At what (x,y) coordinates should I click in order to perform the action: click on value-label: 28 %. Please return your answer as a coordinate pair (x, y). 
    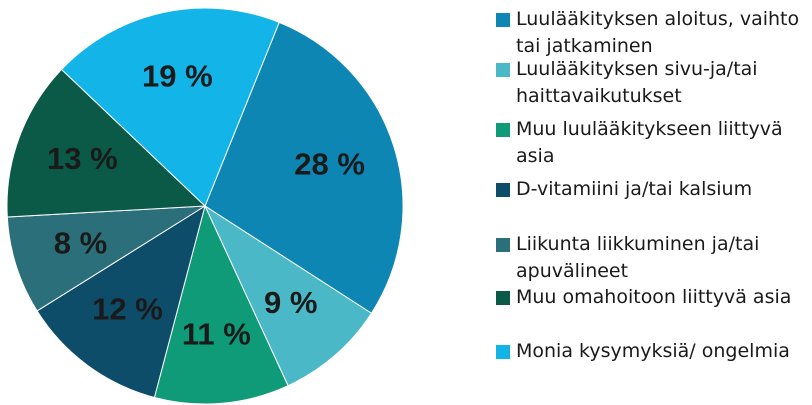
    Looking at the image, I should click on (329, 164).